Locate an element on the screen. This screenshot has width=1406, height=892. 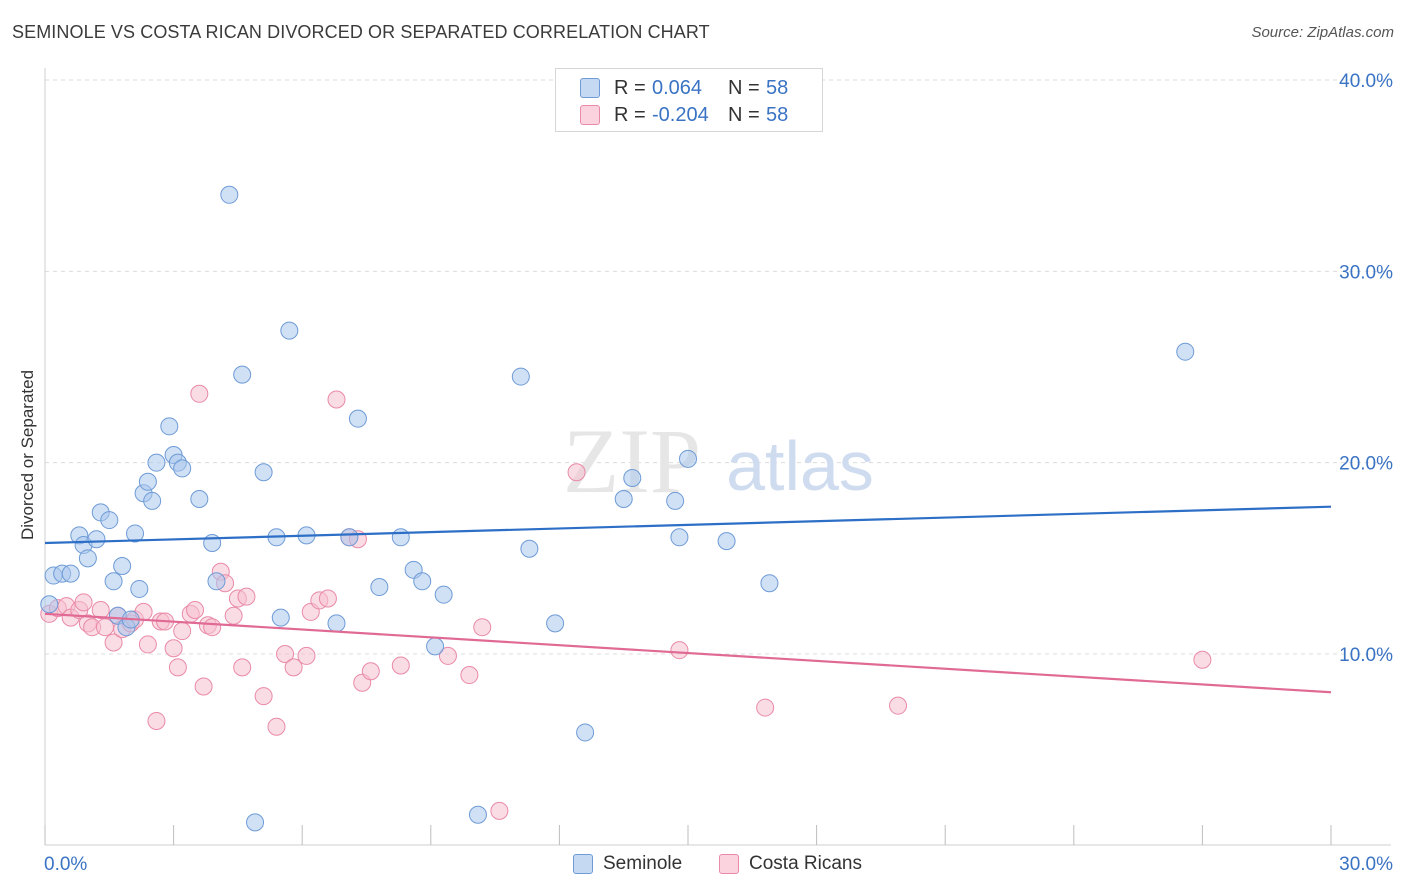
correlation-legend: R = 0.064 N = 58 R = -0.204 N = 58 is located at coordinates (689, 100).